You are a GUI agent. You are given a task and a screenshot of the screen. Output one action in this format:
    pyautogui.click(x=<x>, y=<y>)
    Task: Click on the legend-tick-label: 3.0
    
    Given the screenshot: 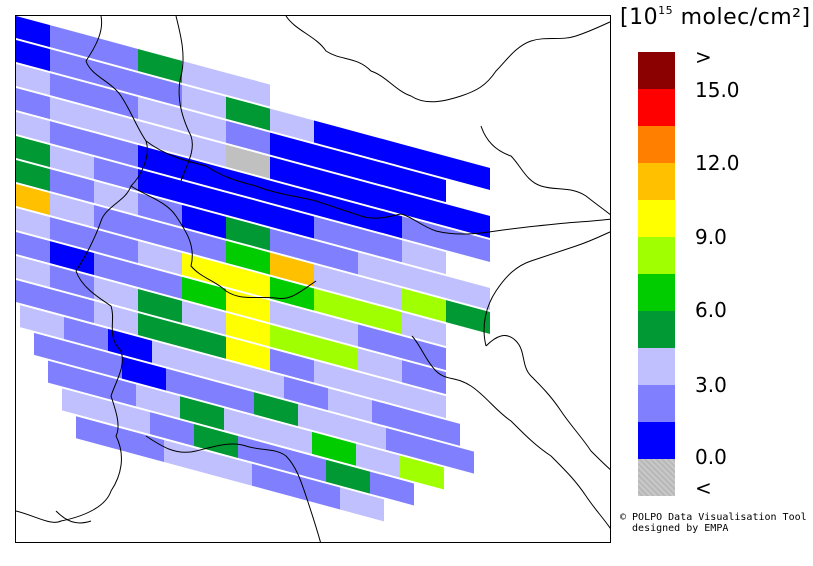 What is the action you would take?
    pyautogui.click(x=711, y=385)
    